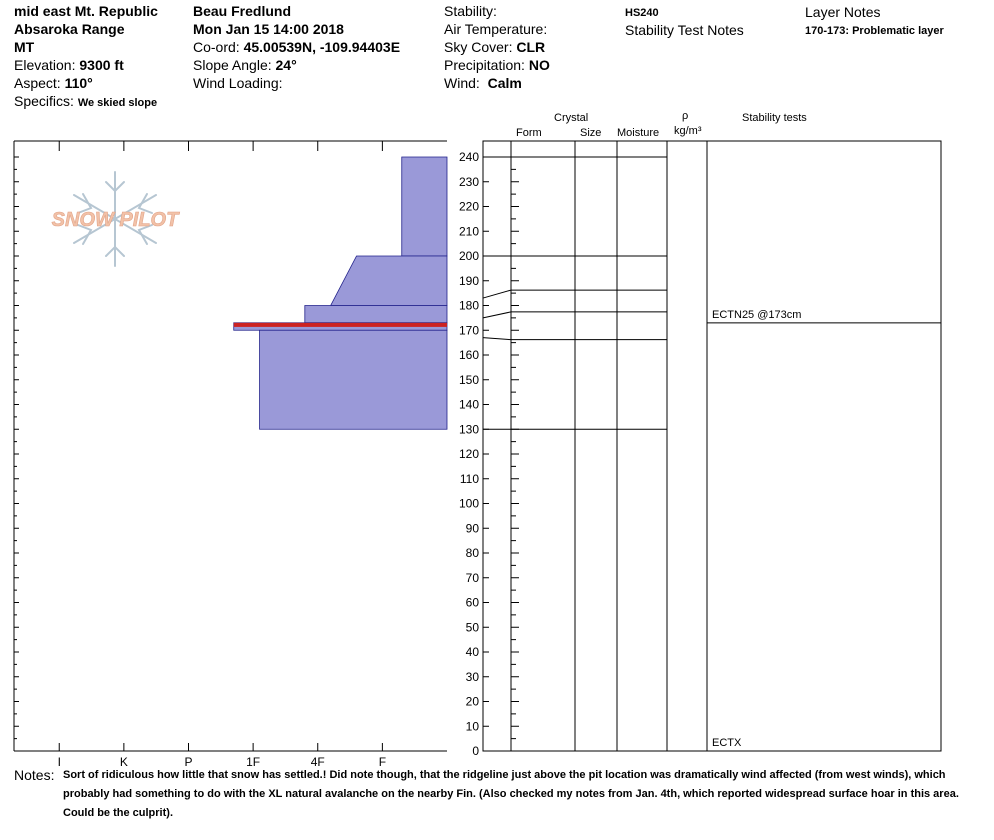  What do you see at coordinates (504, 83) in the screenshot?
I see `wind-value: Calm` at bounding box center [504, 83].